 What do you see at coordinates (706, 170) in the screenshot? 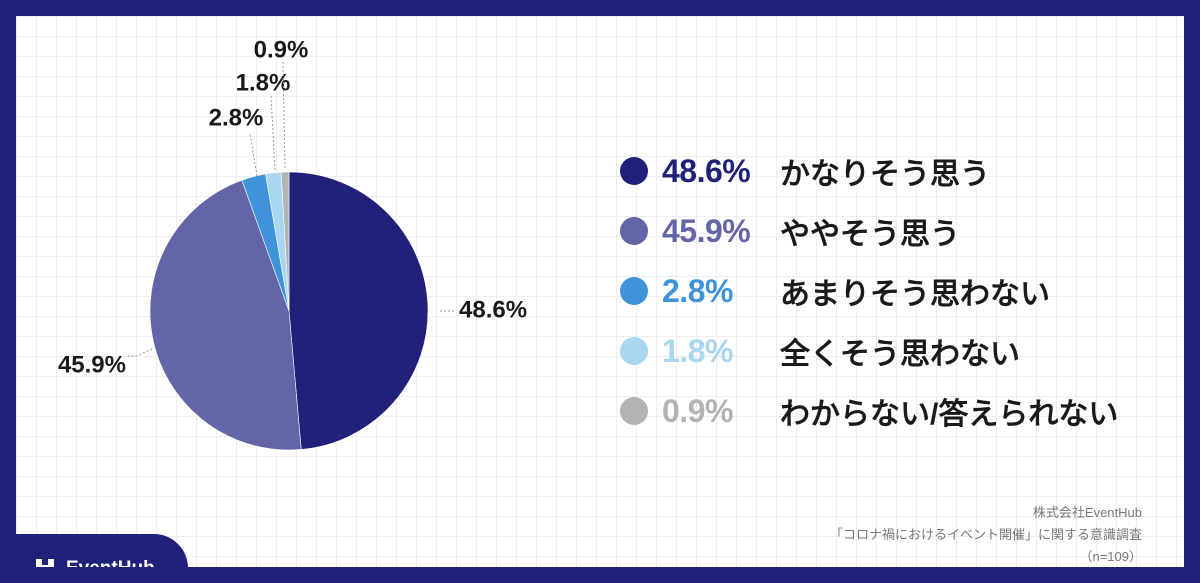
I see `legend-percent: 48.6%` at bounding box center [706, 170].